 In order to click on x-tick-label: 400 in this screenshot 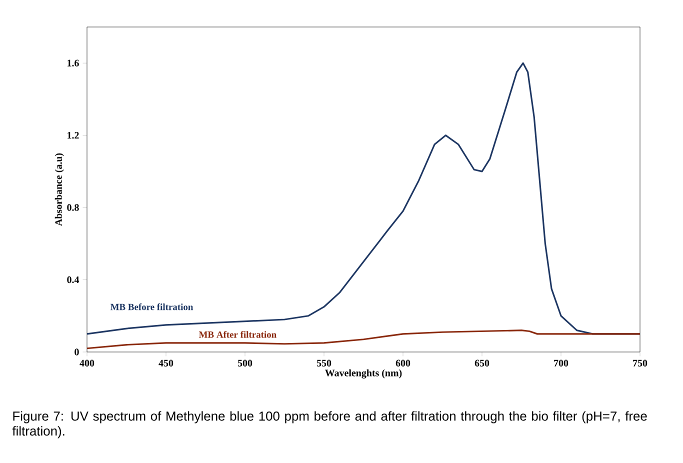, I will do `click(87, 363)`.